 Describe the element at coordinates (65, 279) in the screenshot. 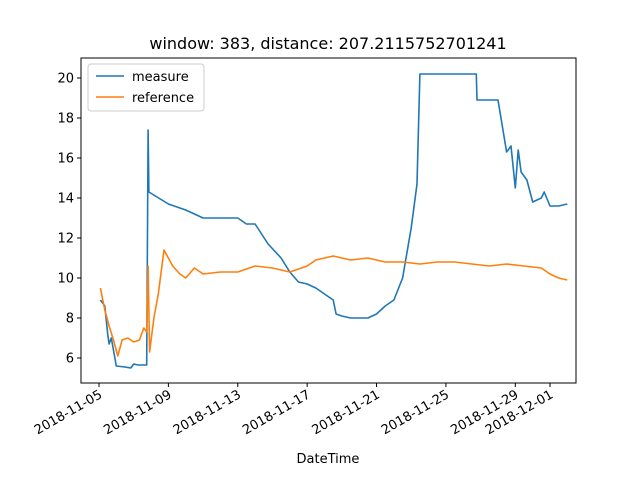

I see `y-tick-label: 10` at that location.